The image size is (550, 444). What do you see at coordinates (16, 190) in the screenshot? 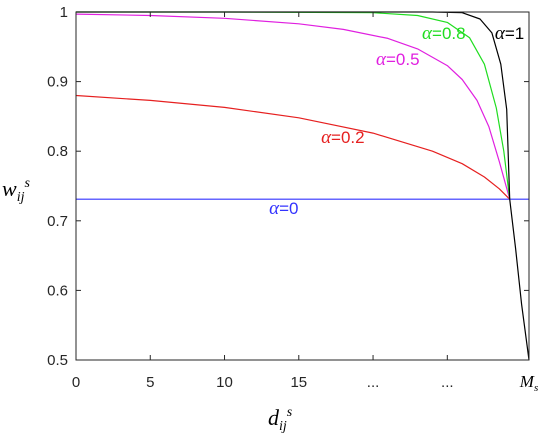
I see `y-axis-title: wijs` at bounding box center [16, 190].